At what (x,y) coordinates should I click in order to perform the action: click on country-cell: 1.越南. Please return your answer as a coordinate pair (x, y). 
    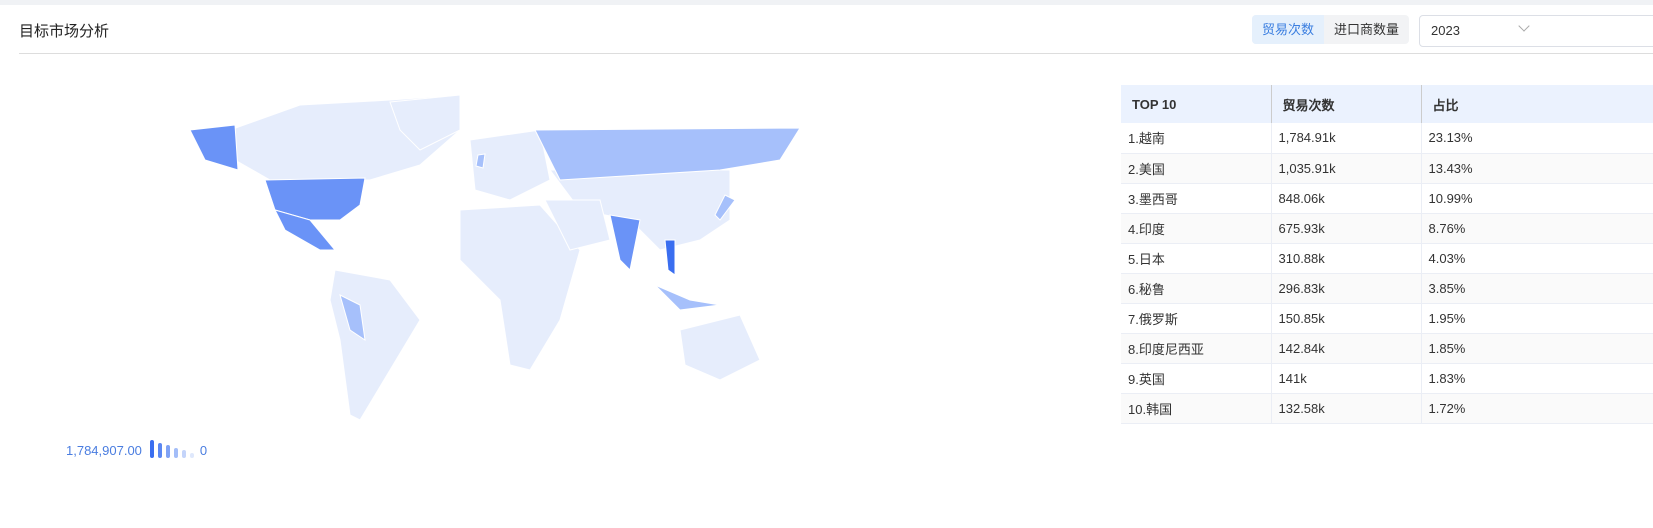
    Looking at the image, I should click on (1196, 138).